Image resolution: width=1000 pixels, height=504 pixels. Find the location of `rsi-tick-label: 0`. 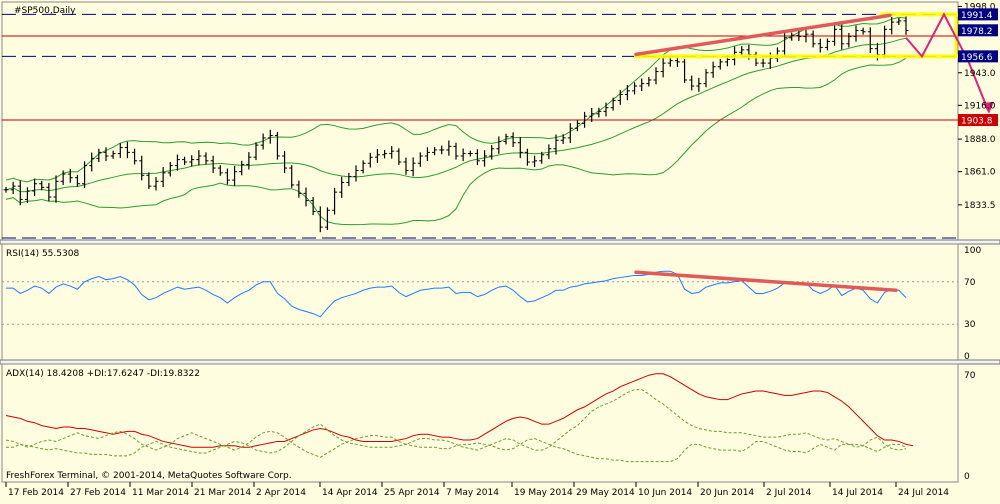

rsi-tick-label: 0 is located at coordinates (967, 357).